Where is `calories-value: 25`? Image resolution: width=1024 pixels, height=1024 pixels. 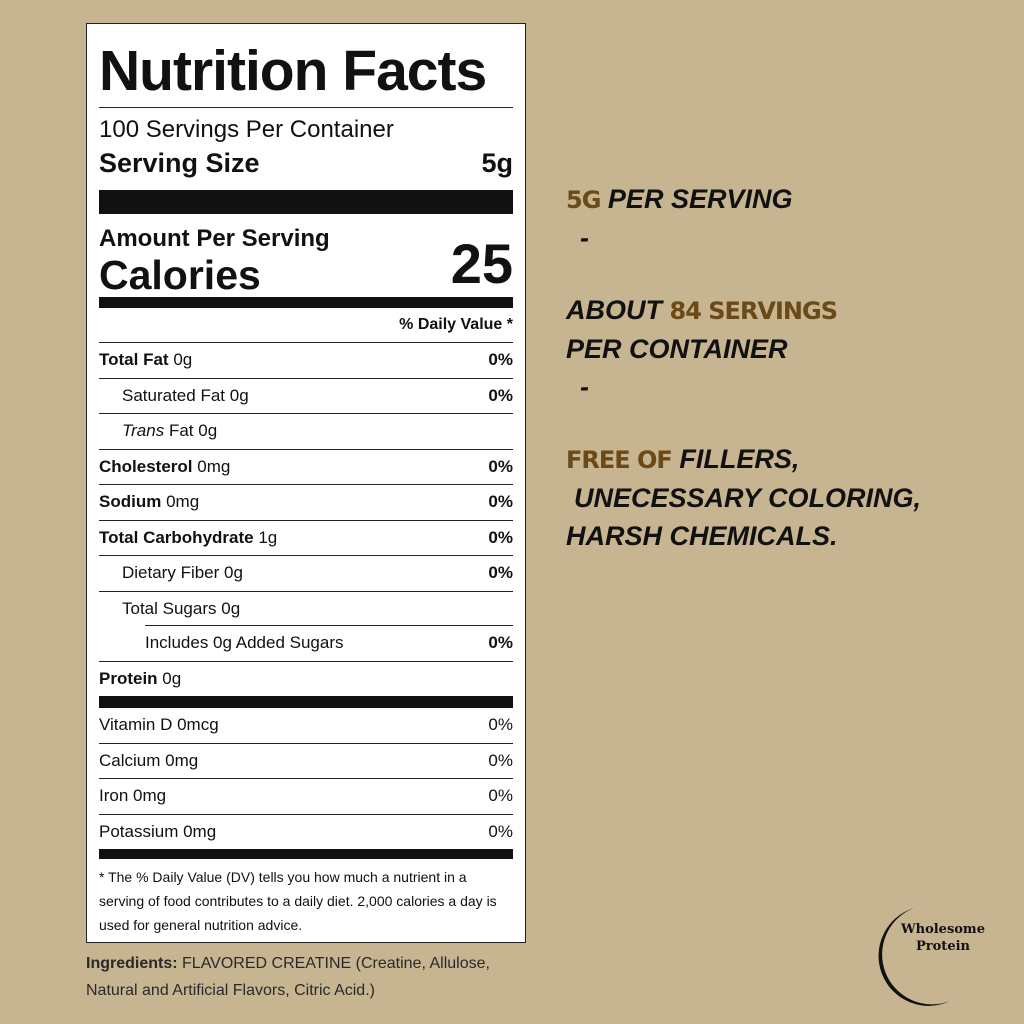
calories-value: 25 is located at coordinates (481, 263).